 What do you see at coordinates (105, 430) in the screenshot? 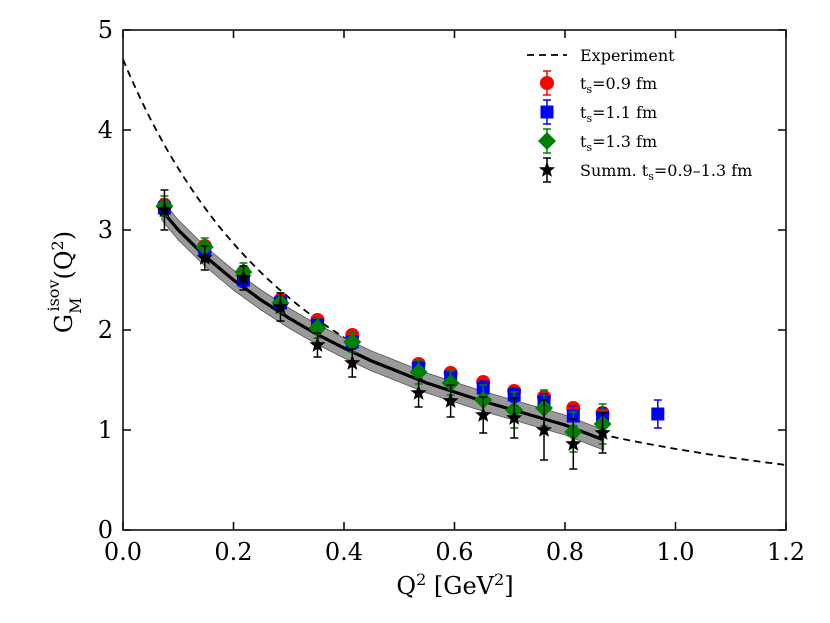
I see `y-tick-label-1: 1` at bounding box center [105, 430].